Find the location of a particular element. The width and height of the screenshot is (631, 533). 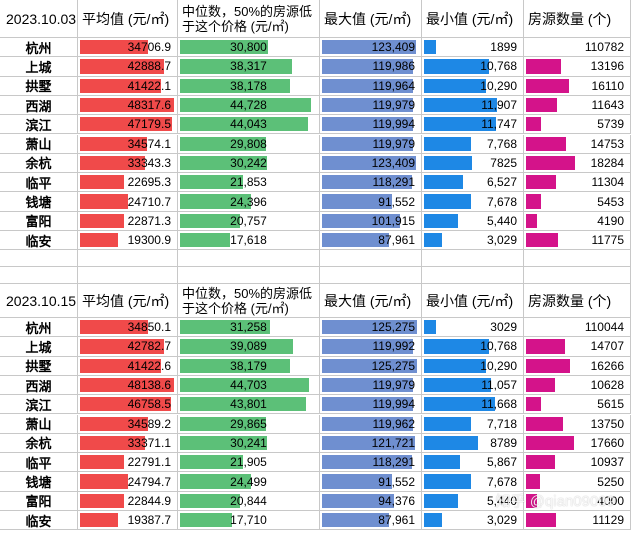

date-cell: 2023.10.03 is located at coordinates (39, 19).